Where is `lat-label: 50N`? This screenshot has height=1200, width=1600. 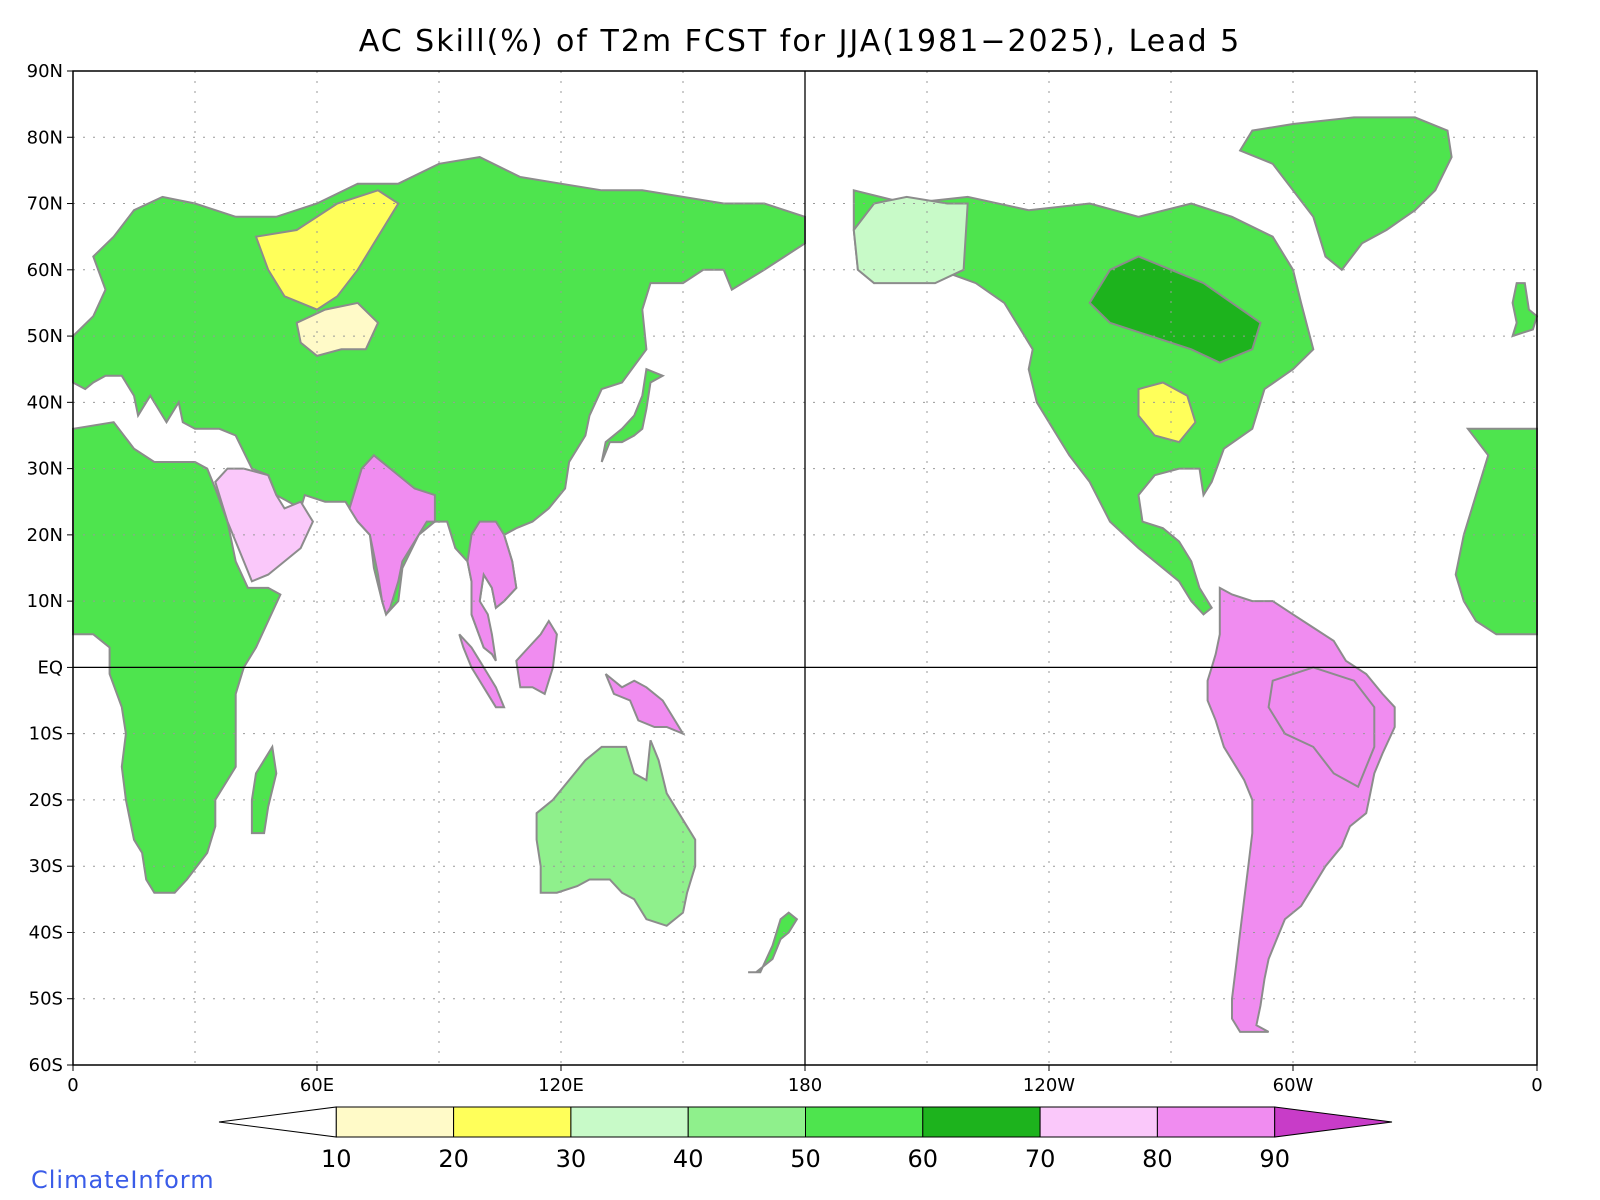 lat-label: 50N is located at coordinates (45, 336).